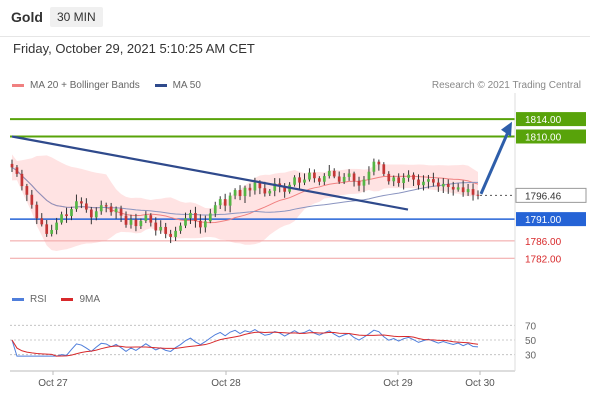  I want to click on x-tick-label-Oct-28: Oct 28, so click(226, 383).